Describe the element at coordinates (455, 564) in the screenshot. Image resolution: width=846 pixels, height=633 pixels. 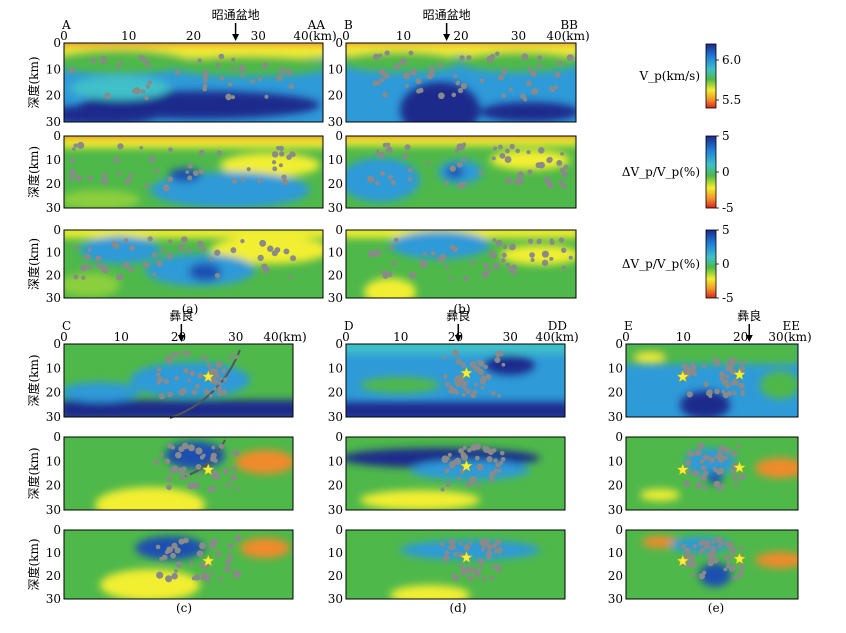
I see `panel-d3` at that location.